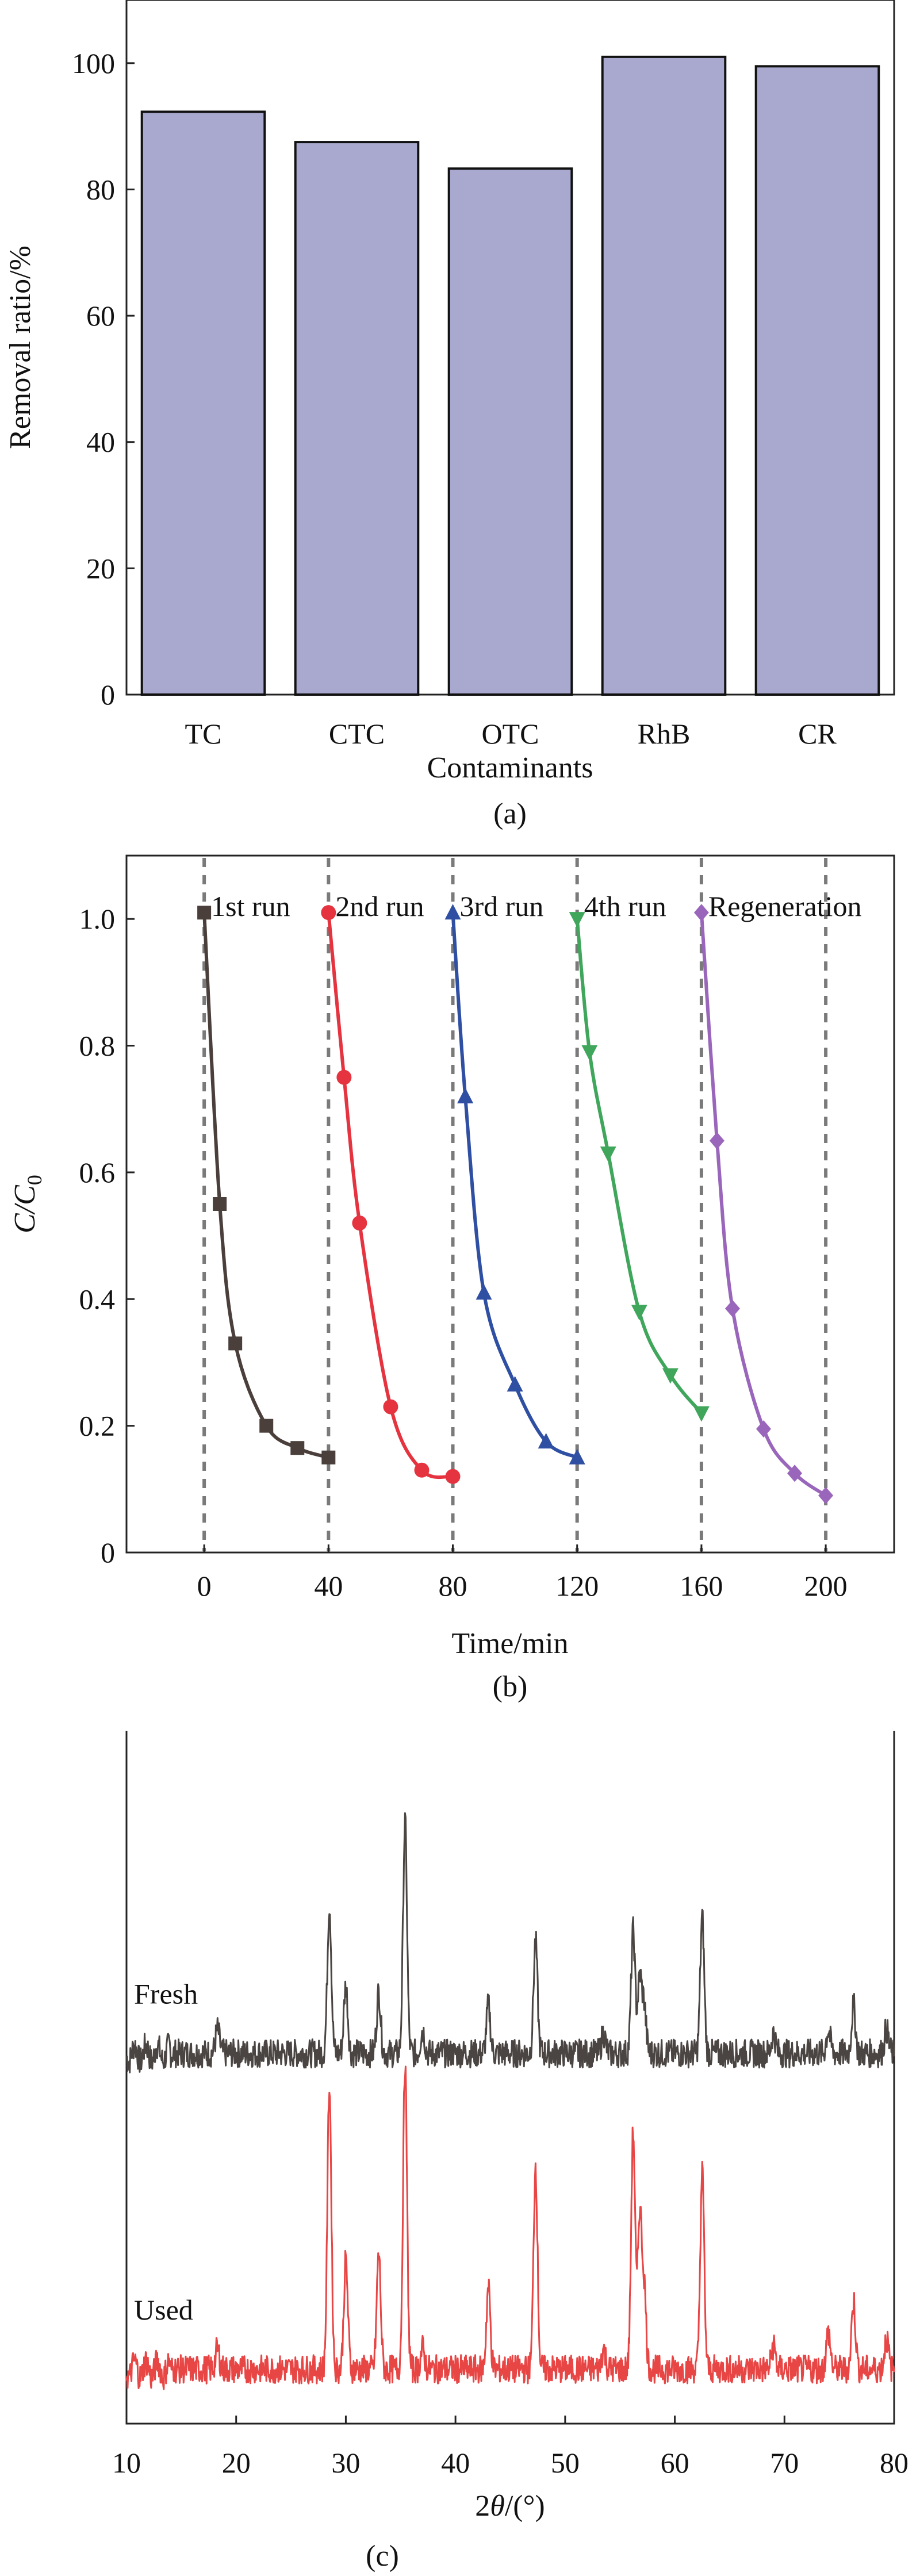 The width and height of the screenshot is (920, 2576). Describe the element at coordinates (100, 568) in the screenshot. I see `panel-a-y-tick-label: 20` at that location.